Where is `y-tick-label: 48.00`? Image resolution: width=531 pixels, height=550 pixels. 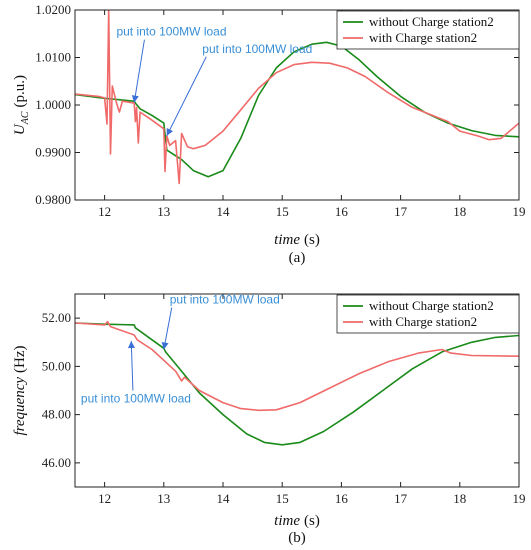
y-tick-label: 48.00 is located at coordinates (56, 414).